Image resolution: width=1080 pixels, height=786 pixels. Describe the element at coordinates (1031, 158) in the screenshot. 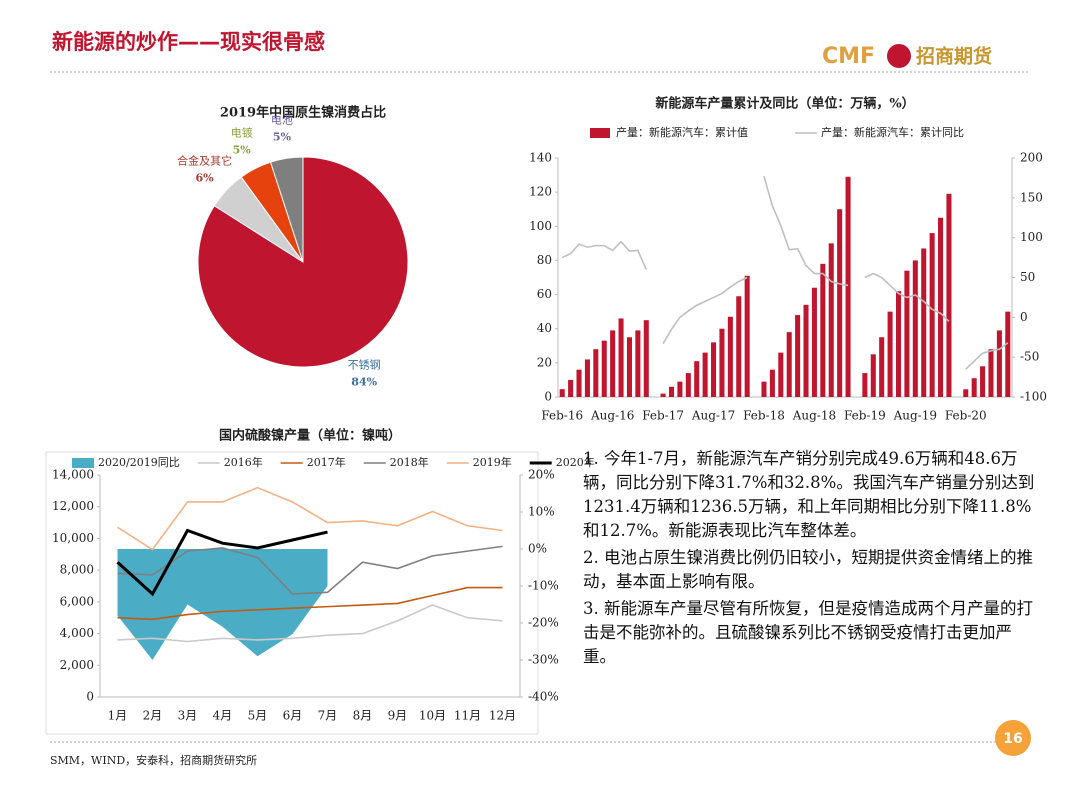

I see `y2-tick-label: 200` at that location.